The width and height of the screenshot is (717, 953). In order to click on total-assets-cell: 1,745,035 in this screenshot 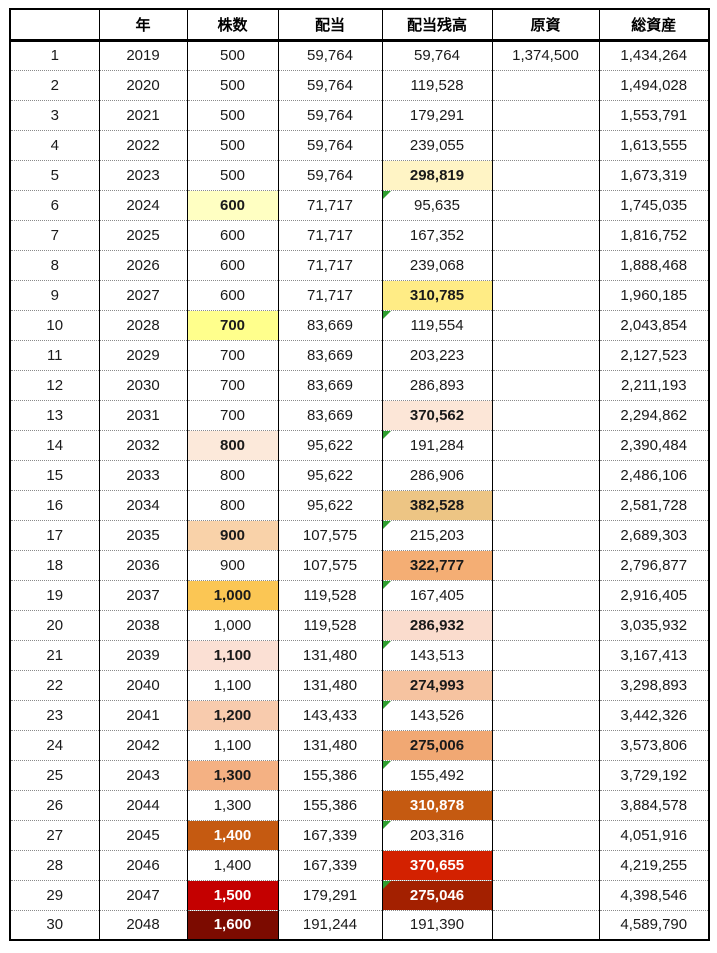, I will do `click(654, 204)`.